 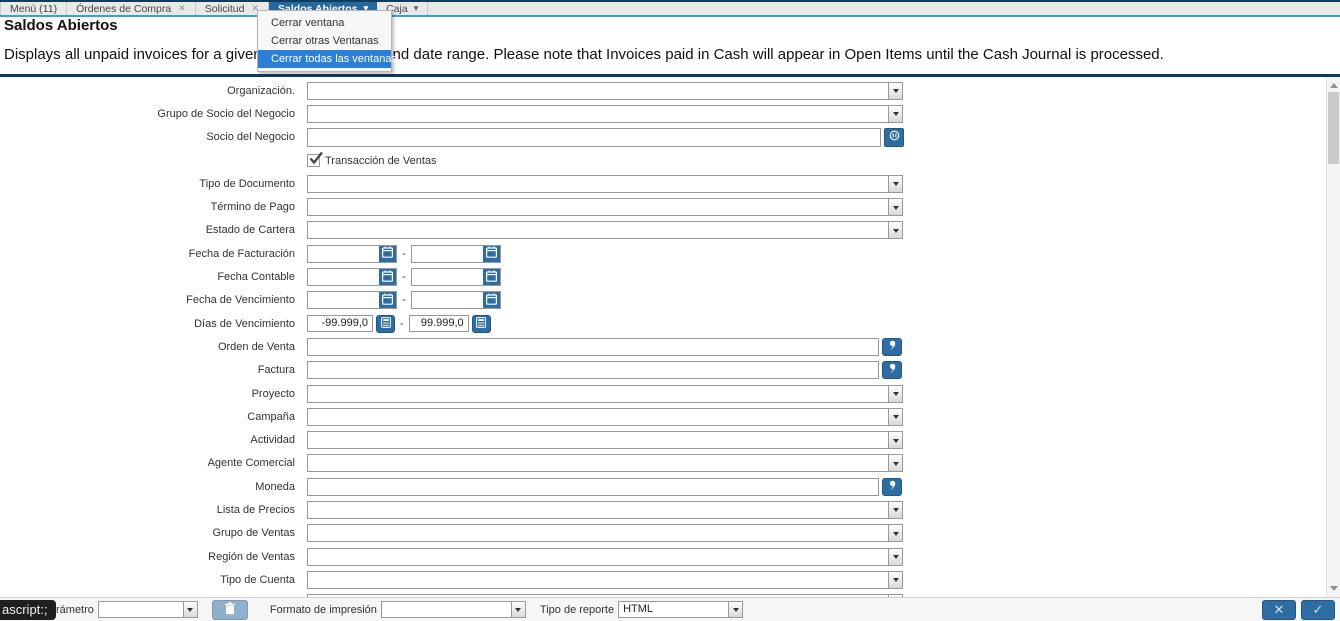 I want to click on form-row-proyecto: Proyecto, so click(x=663, y=393).